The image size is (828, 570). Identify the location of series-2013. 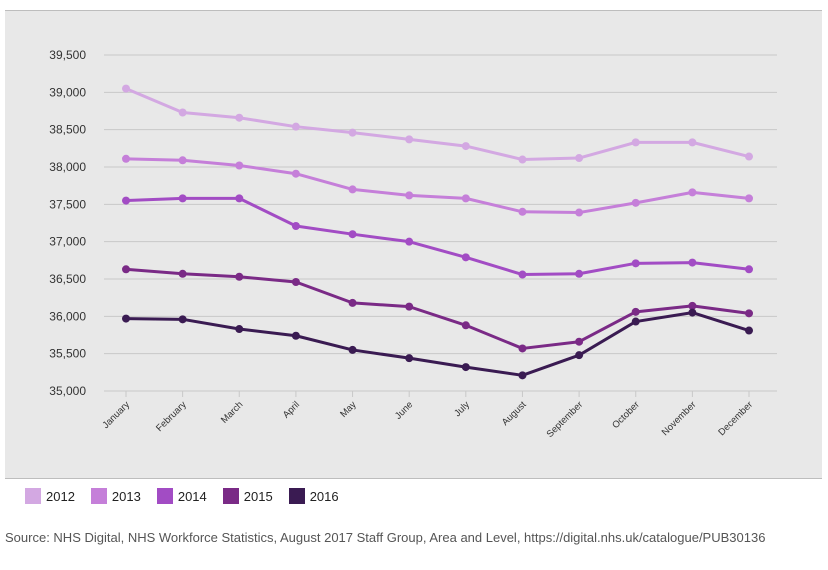
(437, 185).